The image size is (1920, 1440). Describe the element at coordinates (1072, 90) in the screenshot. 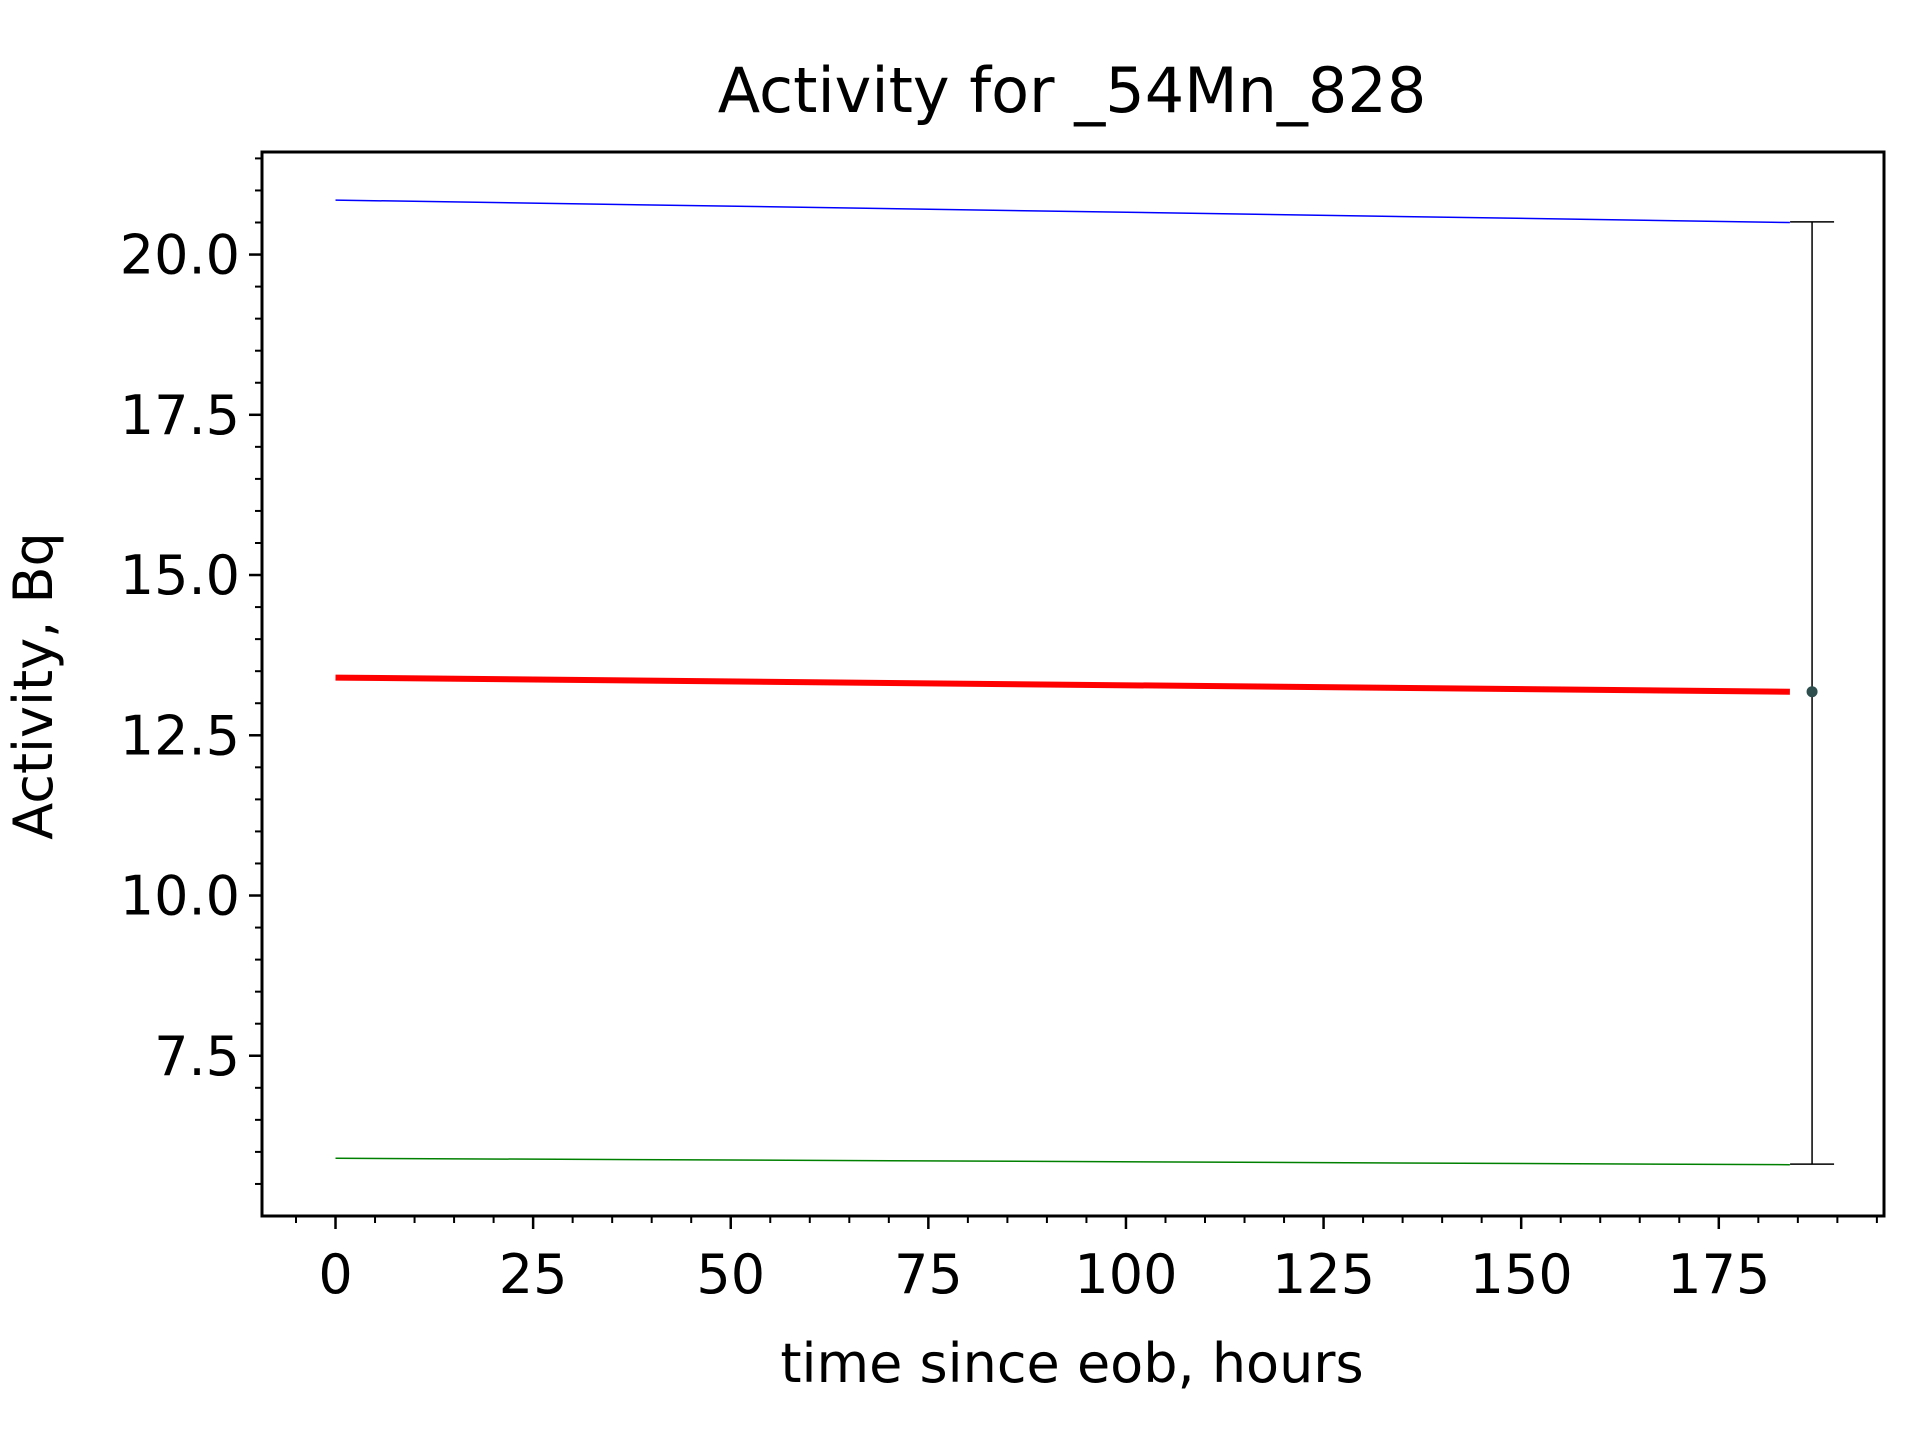

I see `chart-title: Activity for _54Mn_828` at that location.